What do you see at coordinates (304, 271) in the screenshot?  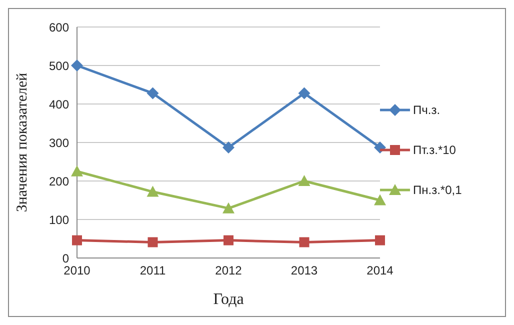 I see `x-tick-label: 2013` at bounding box center [304, 271].